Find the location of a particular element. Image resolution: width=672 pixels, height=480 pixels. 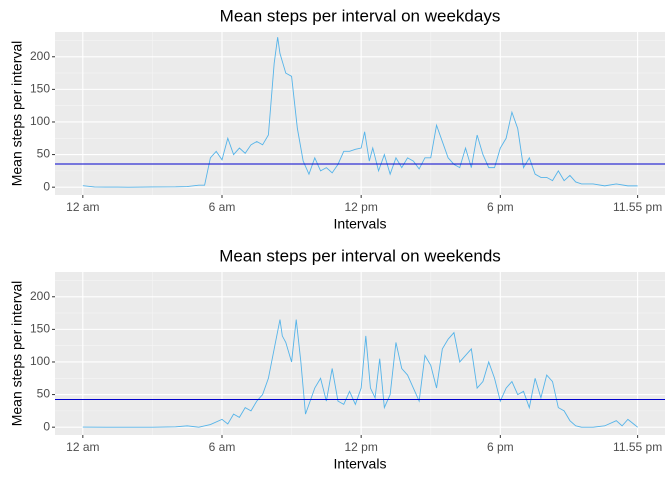

chart-title: Mean steps per interval on weekends is located at coordinates (360, 255).